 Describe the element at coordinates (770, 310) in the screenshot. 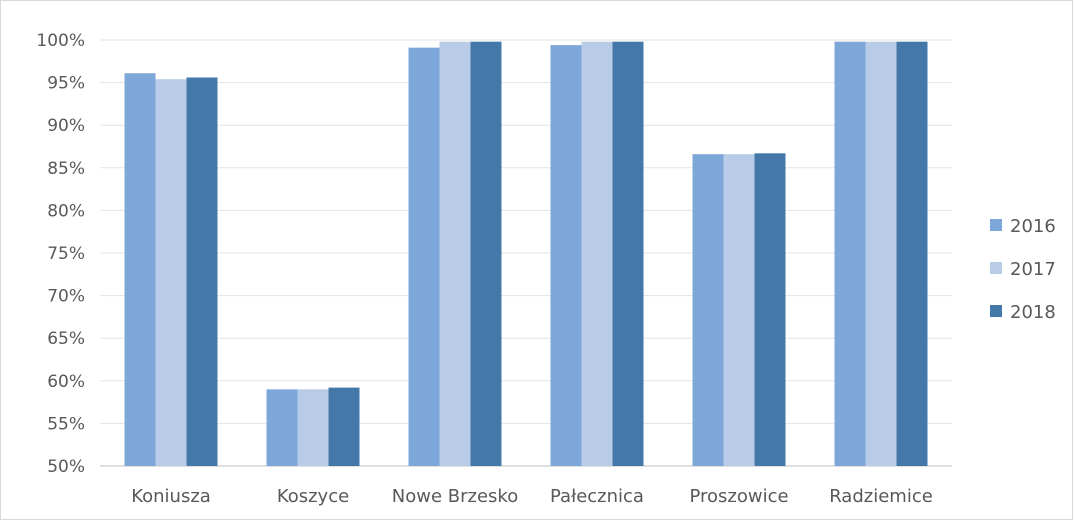

I see `bar-2018-proszowice` at that location.